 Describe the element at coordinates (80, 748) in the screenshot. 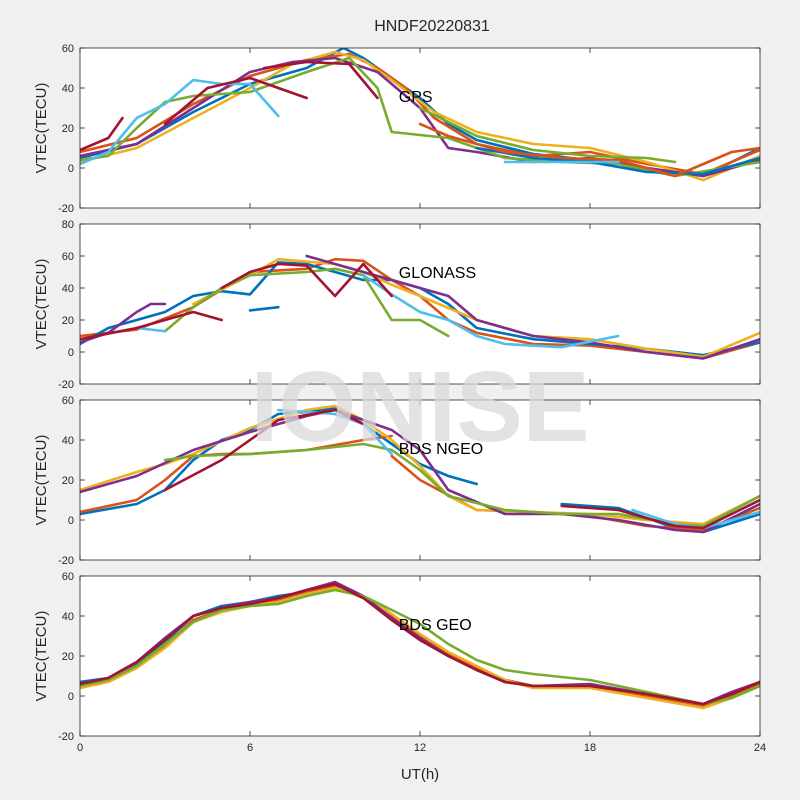

I see `x-tick-label: 0` at that location.